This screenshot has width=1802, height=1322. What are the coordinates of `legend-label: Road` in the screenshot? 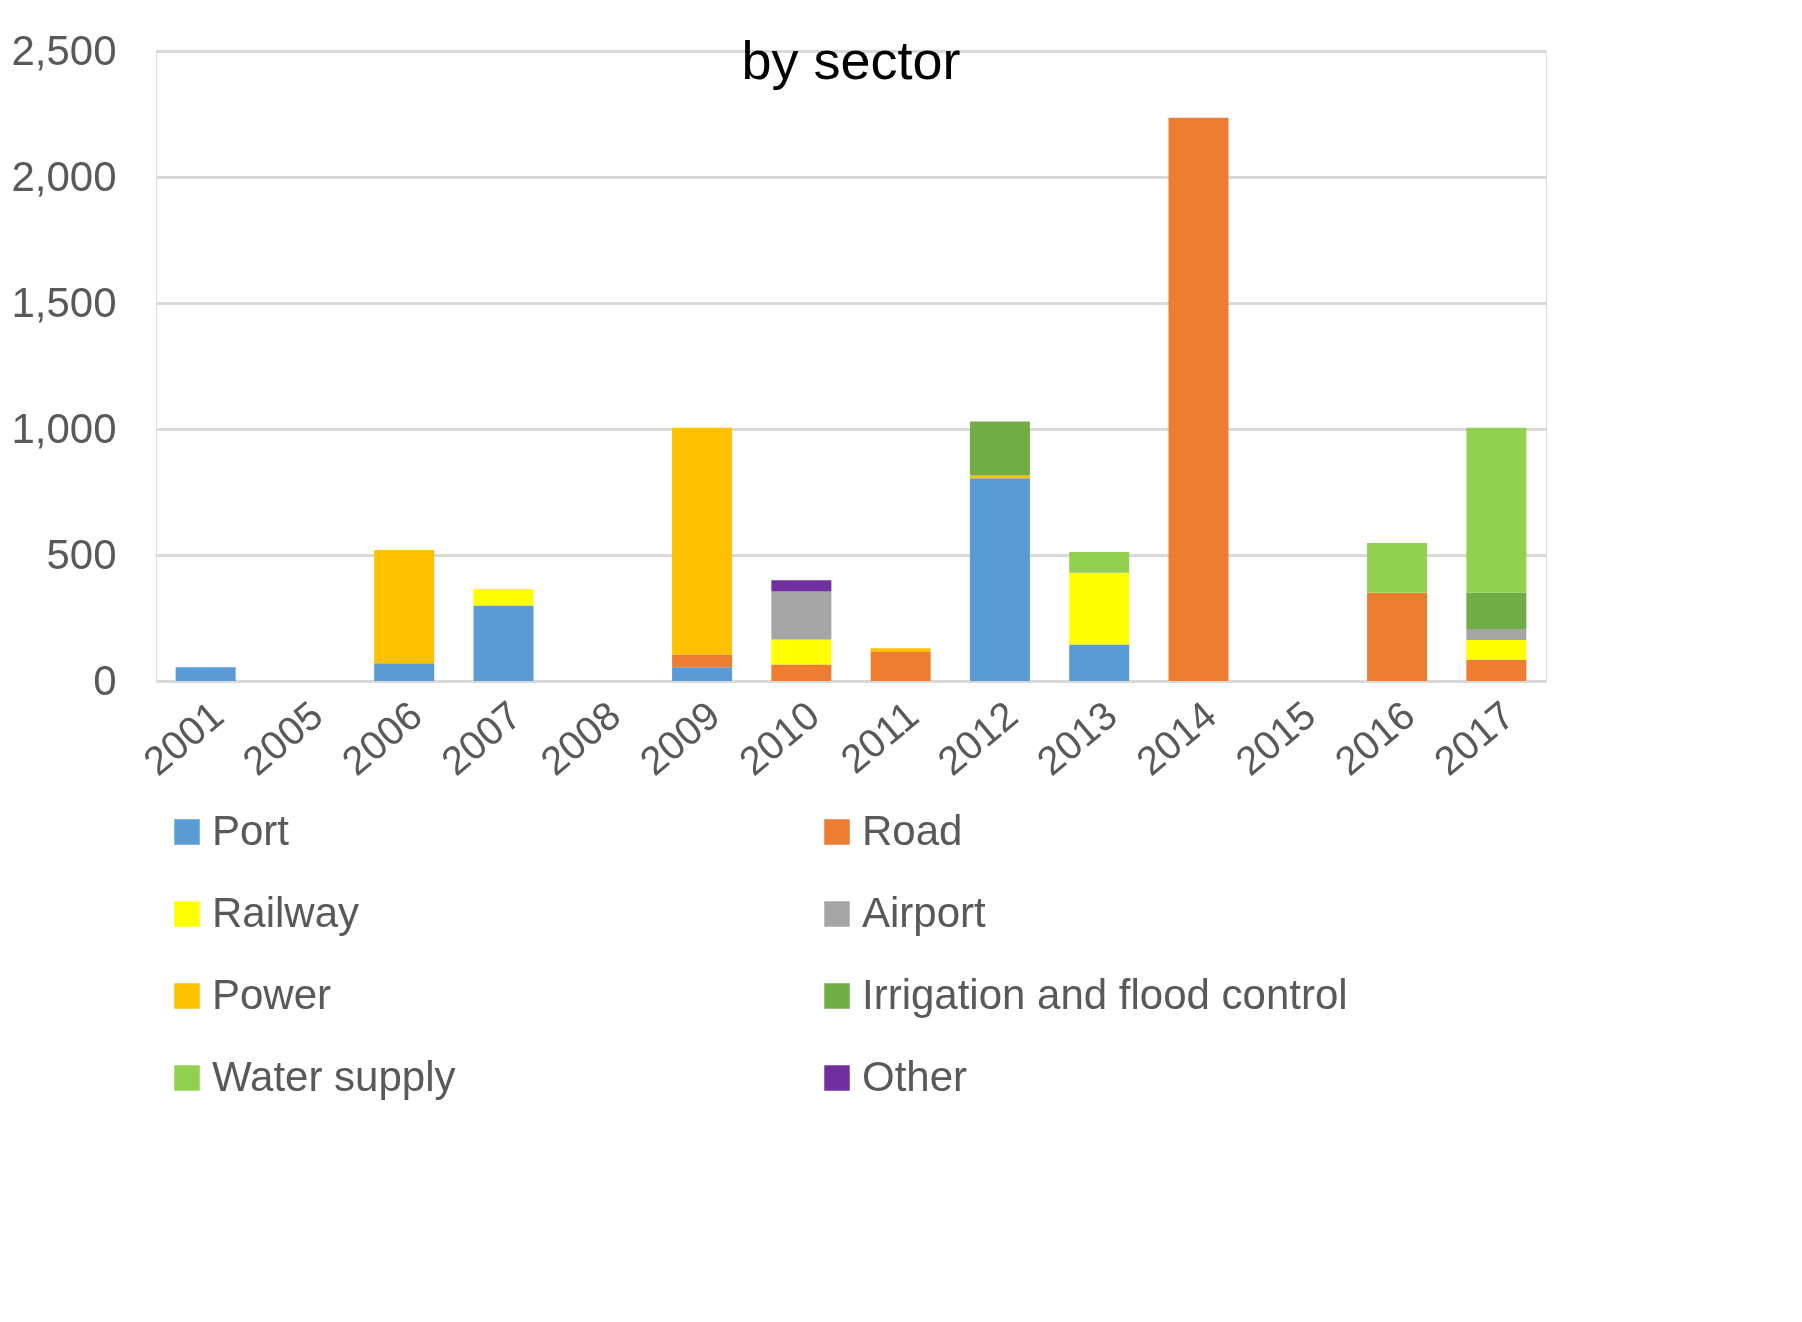 It's located at (912, 830).